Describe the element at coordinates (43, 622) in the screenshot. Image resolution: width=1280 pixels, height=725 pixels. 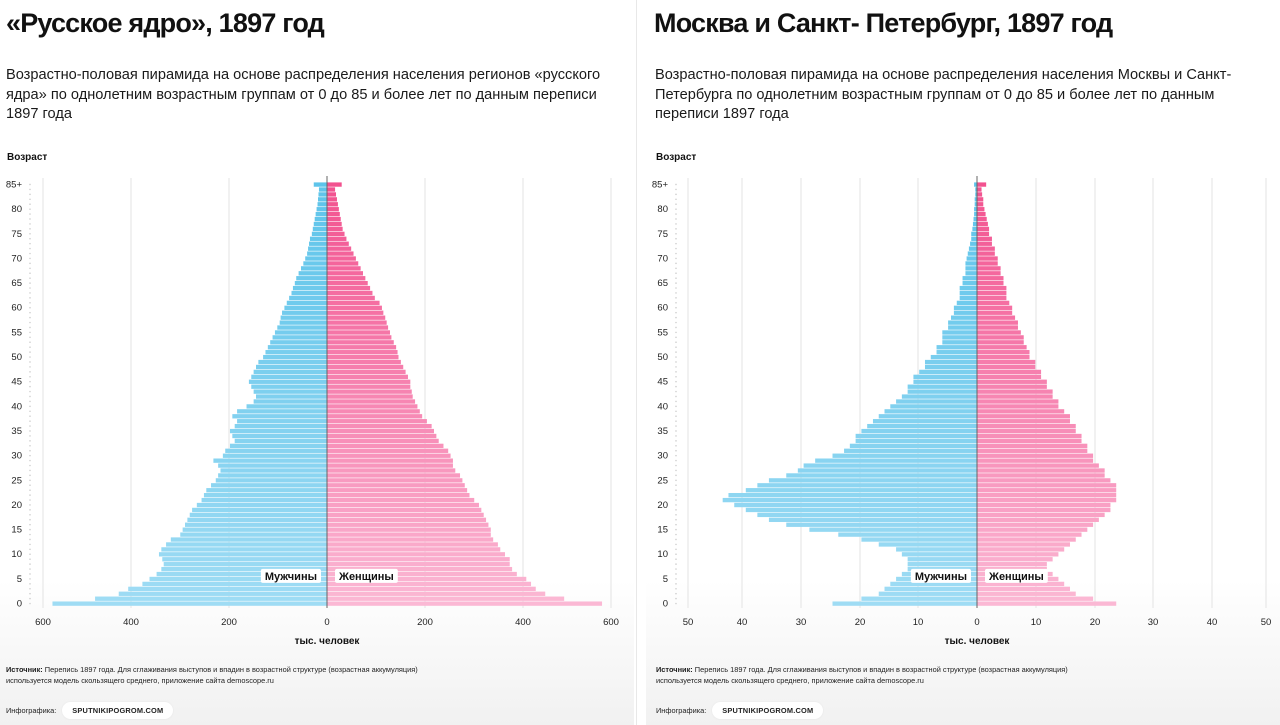
I see `x-tick-label: 600` at that location.